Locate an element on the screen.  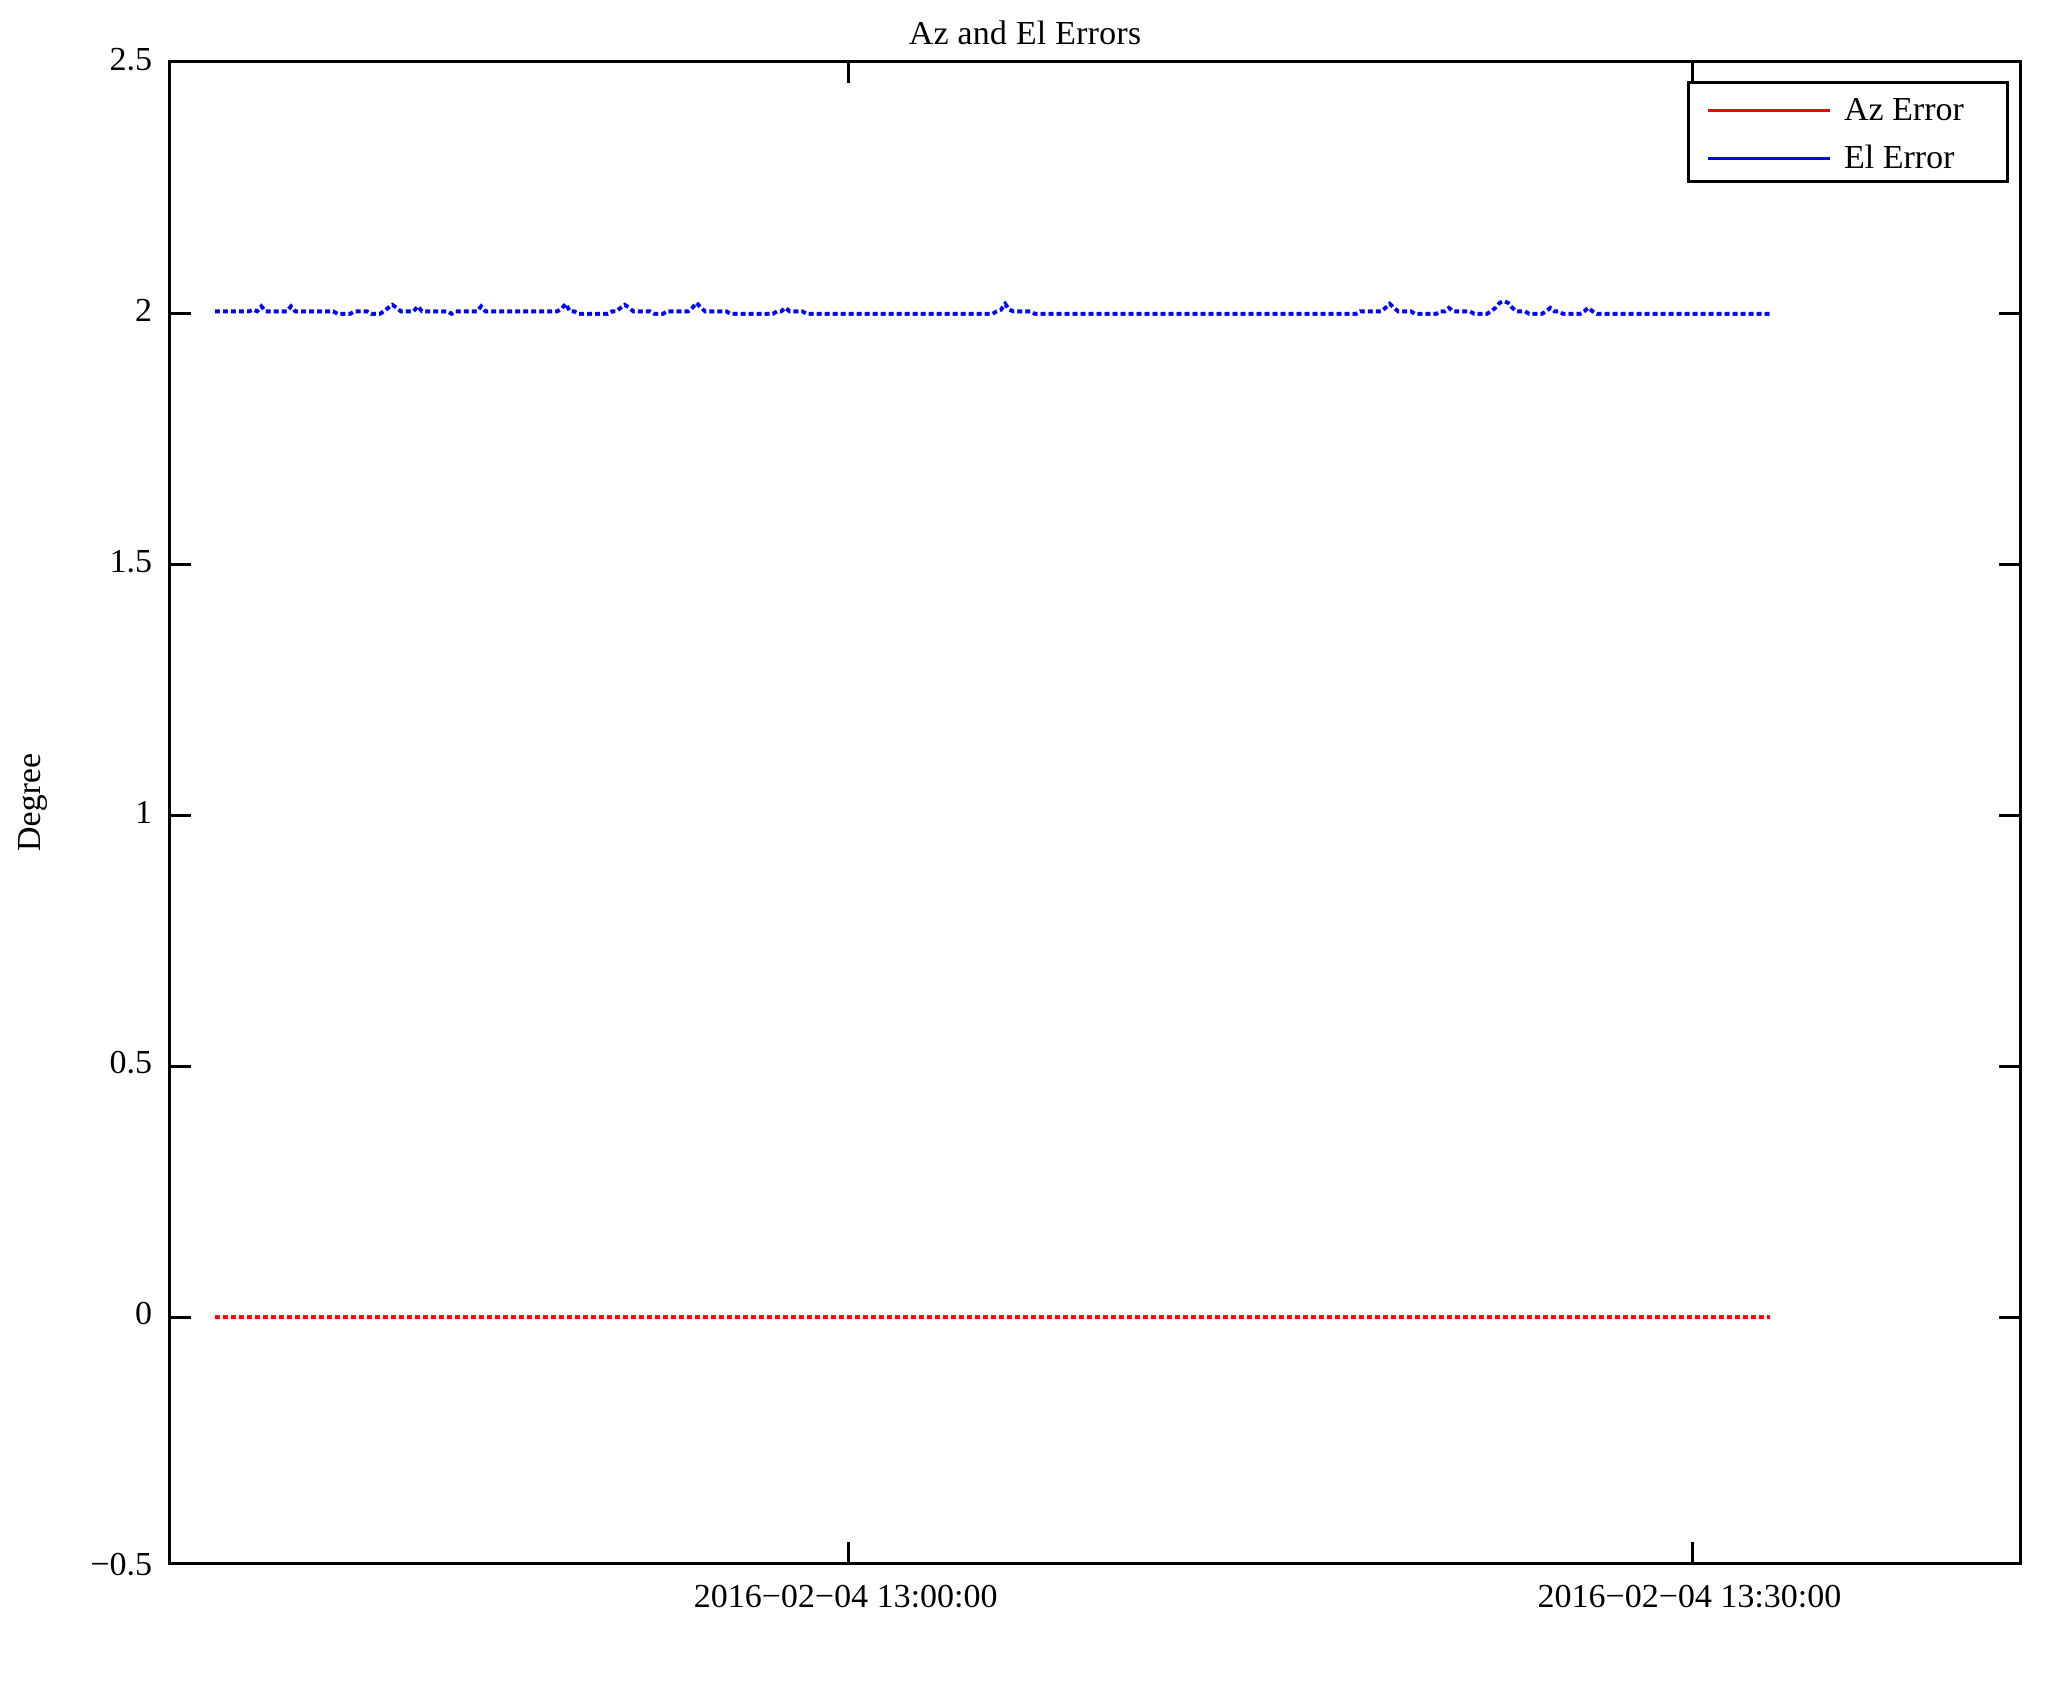
y-tick-label: 2.5 is located at coordinates (131, 59).